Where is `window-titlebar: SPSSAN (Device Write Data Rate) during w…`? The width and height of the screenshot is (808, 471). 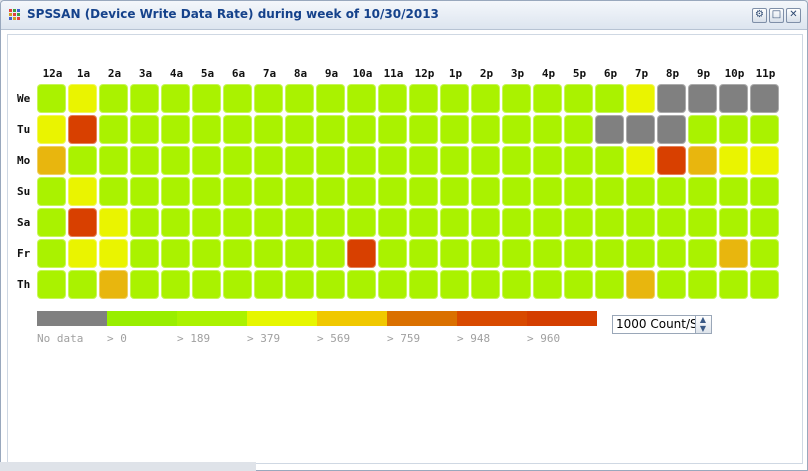 window-titlebar: SPSSAN (Device Write Data Rate) during w… is located at coordinates (404, 15).